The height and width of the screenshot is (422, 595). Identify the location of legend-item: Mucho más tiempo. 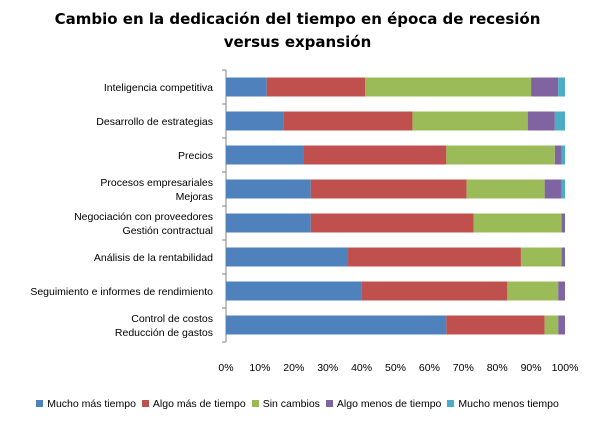
(86, 404).